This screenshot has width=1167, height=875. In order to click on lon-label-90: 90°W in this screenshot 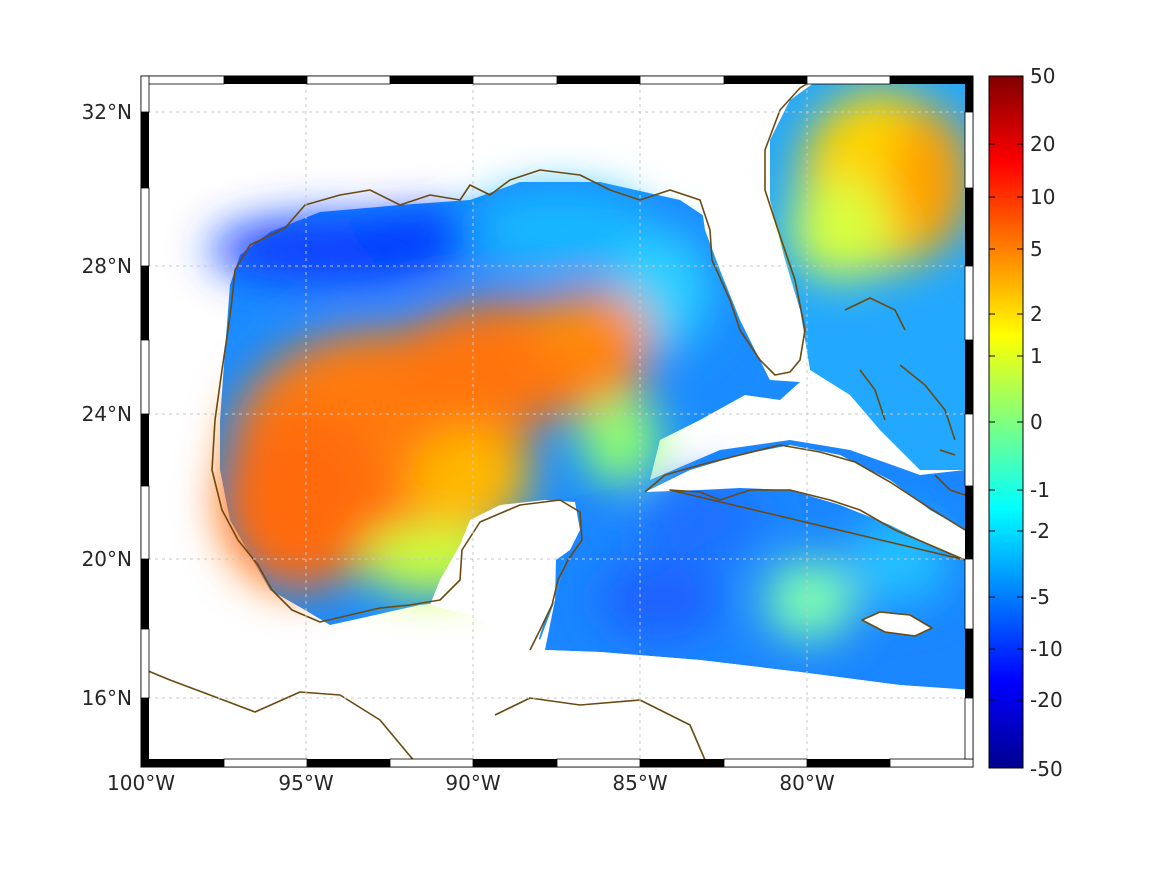, I will do `click(472, 783)`.